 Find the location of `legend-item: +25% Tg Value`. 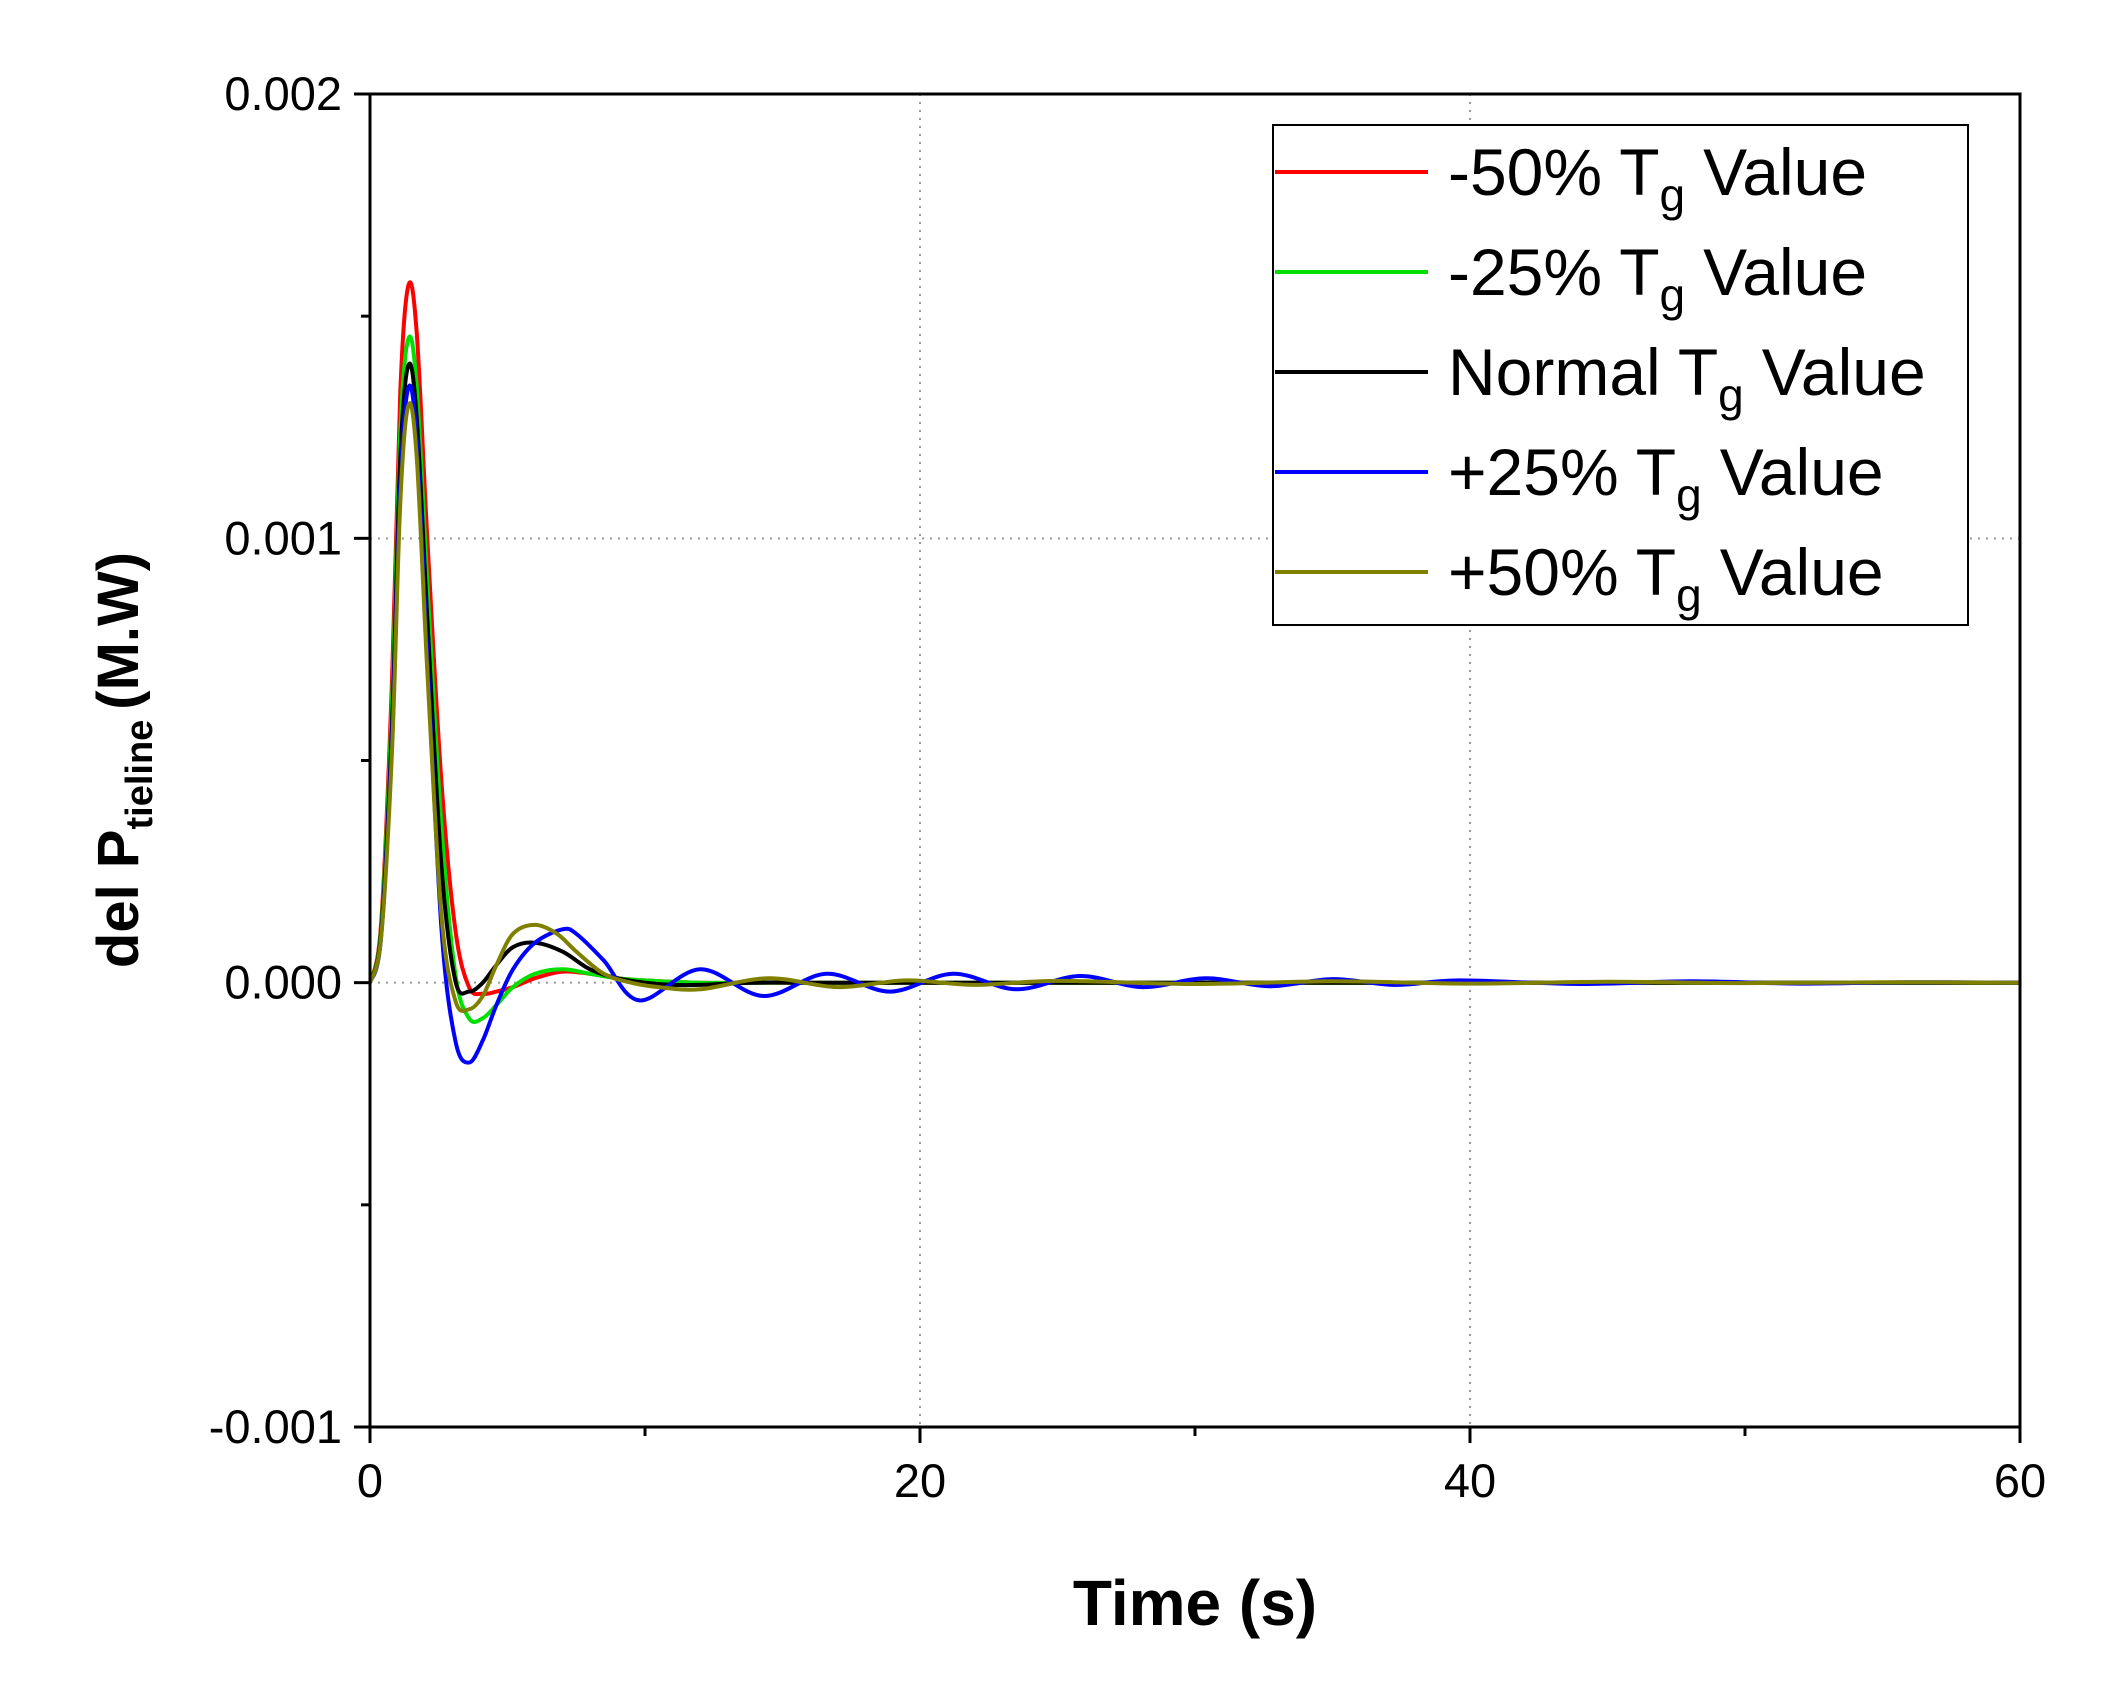

legend-item: +25% Tg Value is located at coordinates (1579, 478).